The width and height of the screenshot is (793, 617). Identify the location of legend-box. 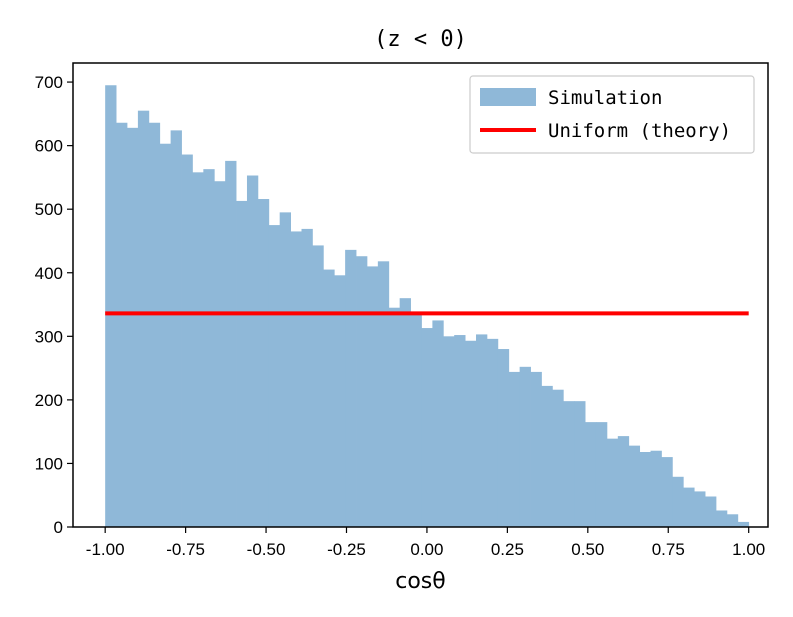
(612, 114).